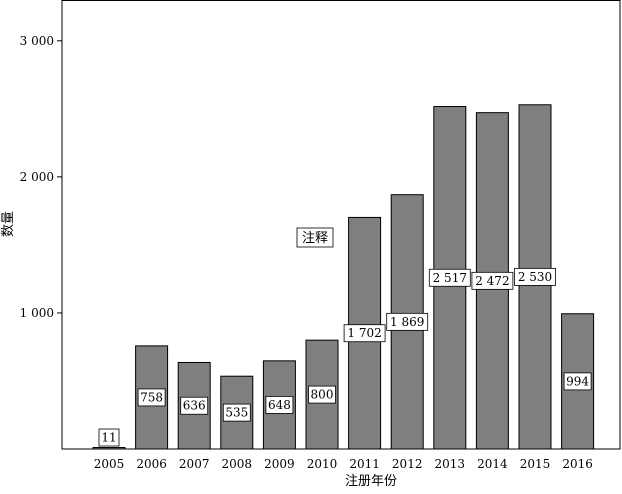 The image size is (622, 494). I want to click on data-label-2005: 11, so click(109, 437).